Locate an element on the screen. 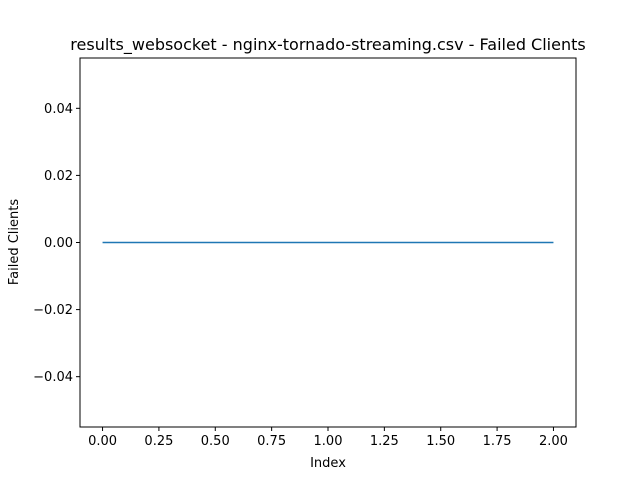  x-axis-label: Index is located at coordinates (328, 463).